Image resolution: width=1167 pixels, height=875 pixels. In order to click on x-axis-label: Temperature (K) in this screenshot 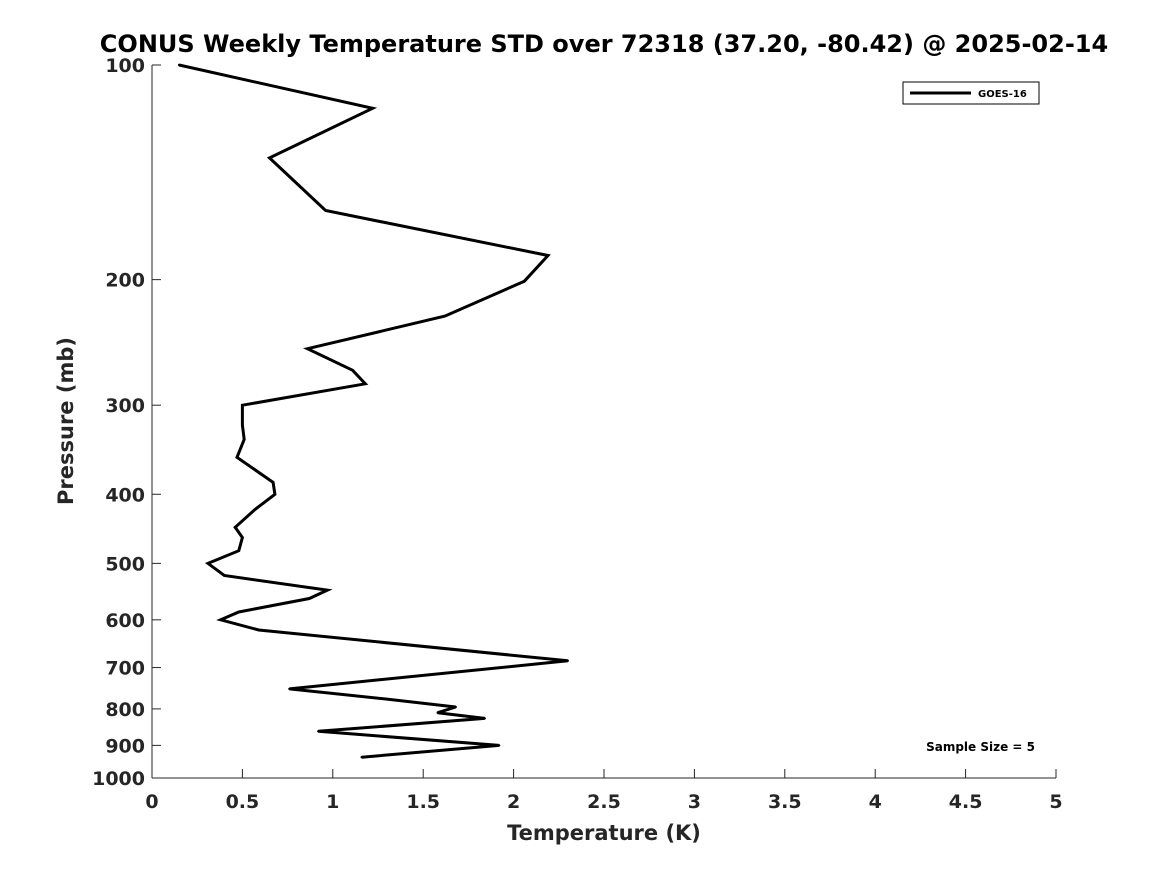, I will do `click(604, 833)`.